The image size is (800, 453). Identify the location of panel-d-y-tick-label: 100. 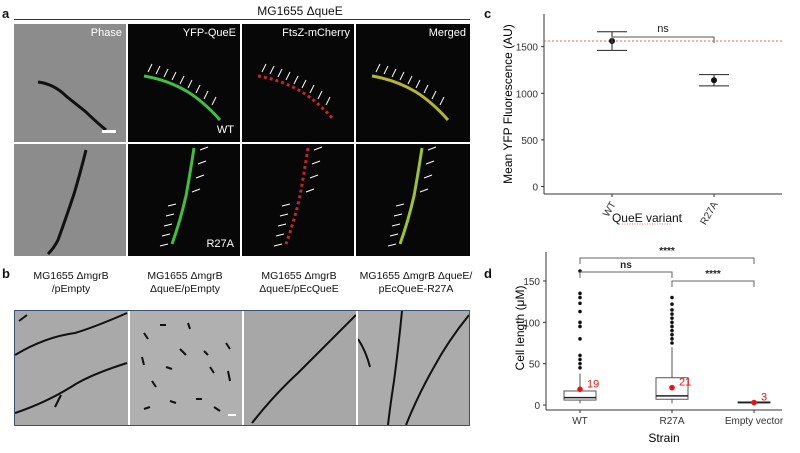
(531, 323).